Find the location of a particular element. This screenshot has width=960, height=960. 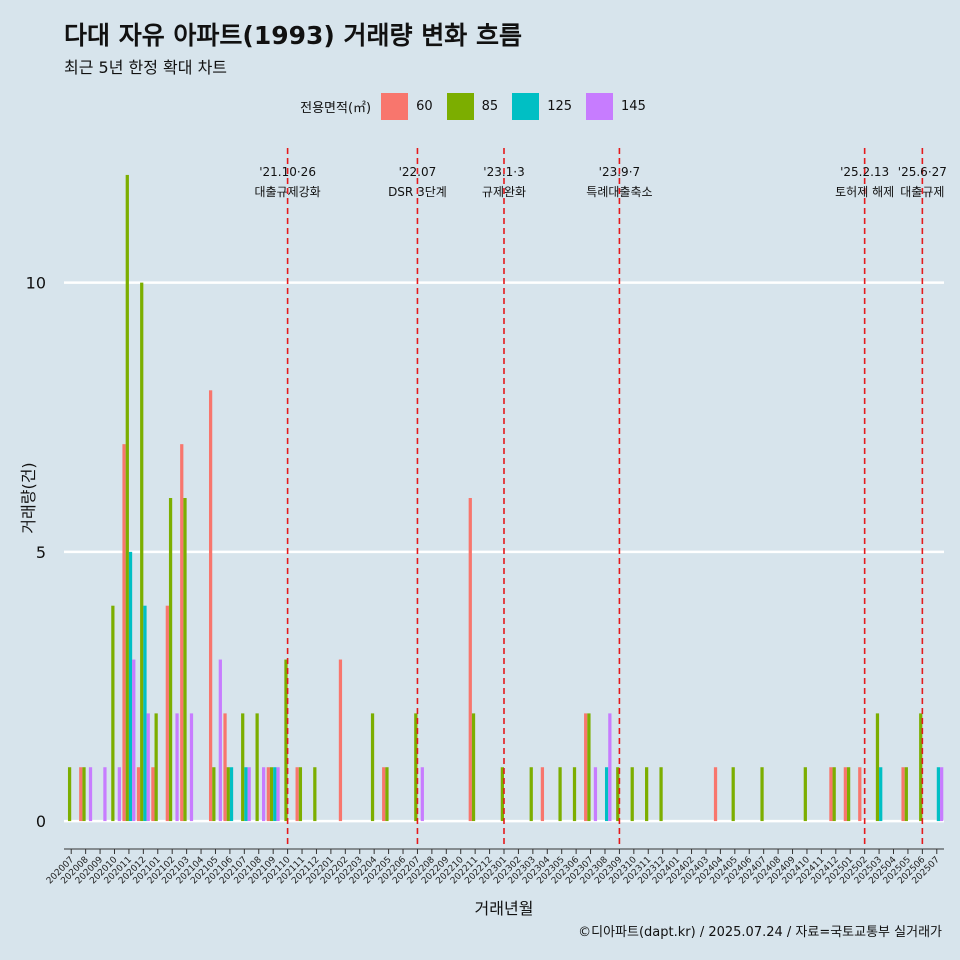

legend-label-125: 125 is located at coordinates (560, 106).